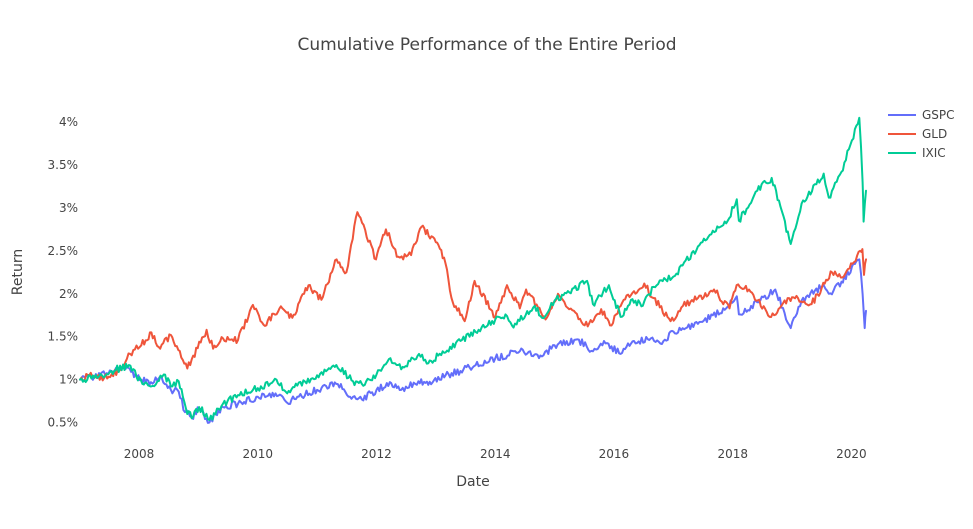  I want to click on x-tick-label: 2010, so click(258, 454).